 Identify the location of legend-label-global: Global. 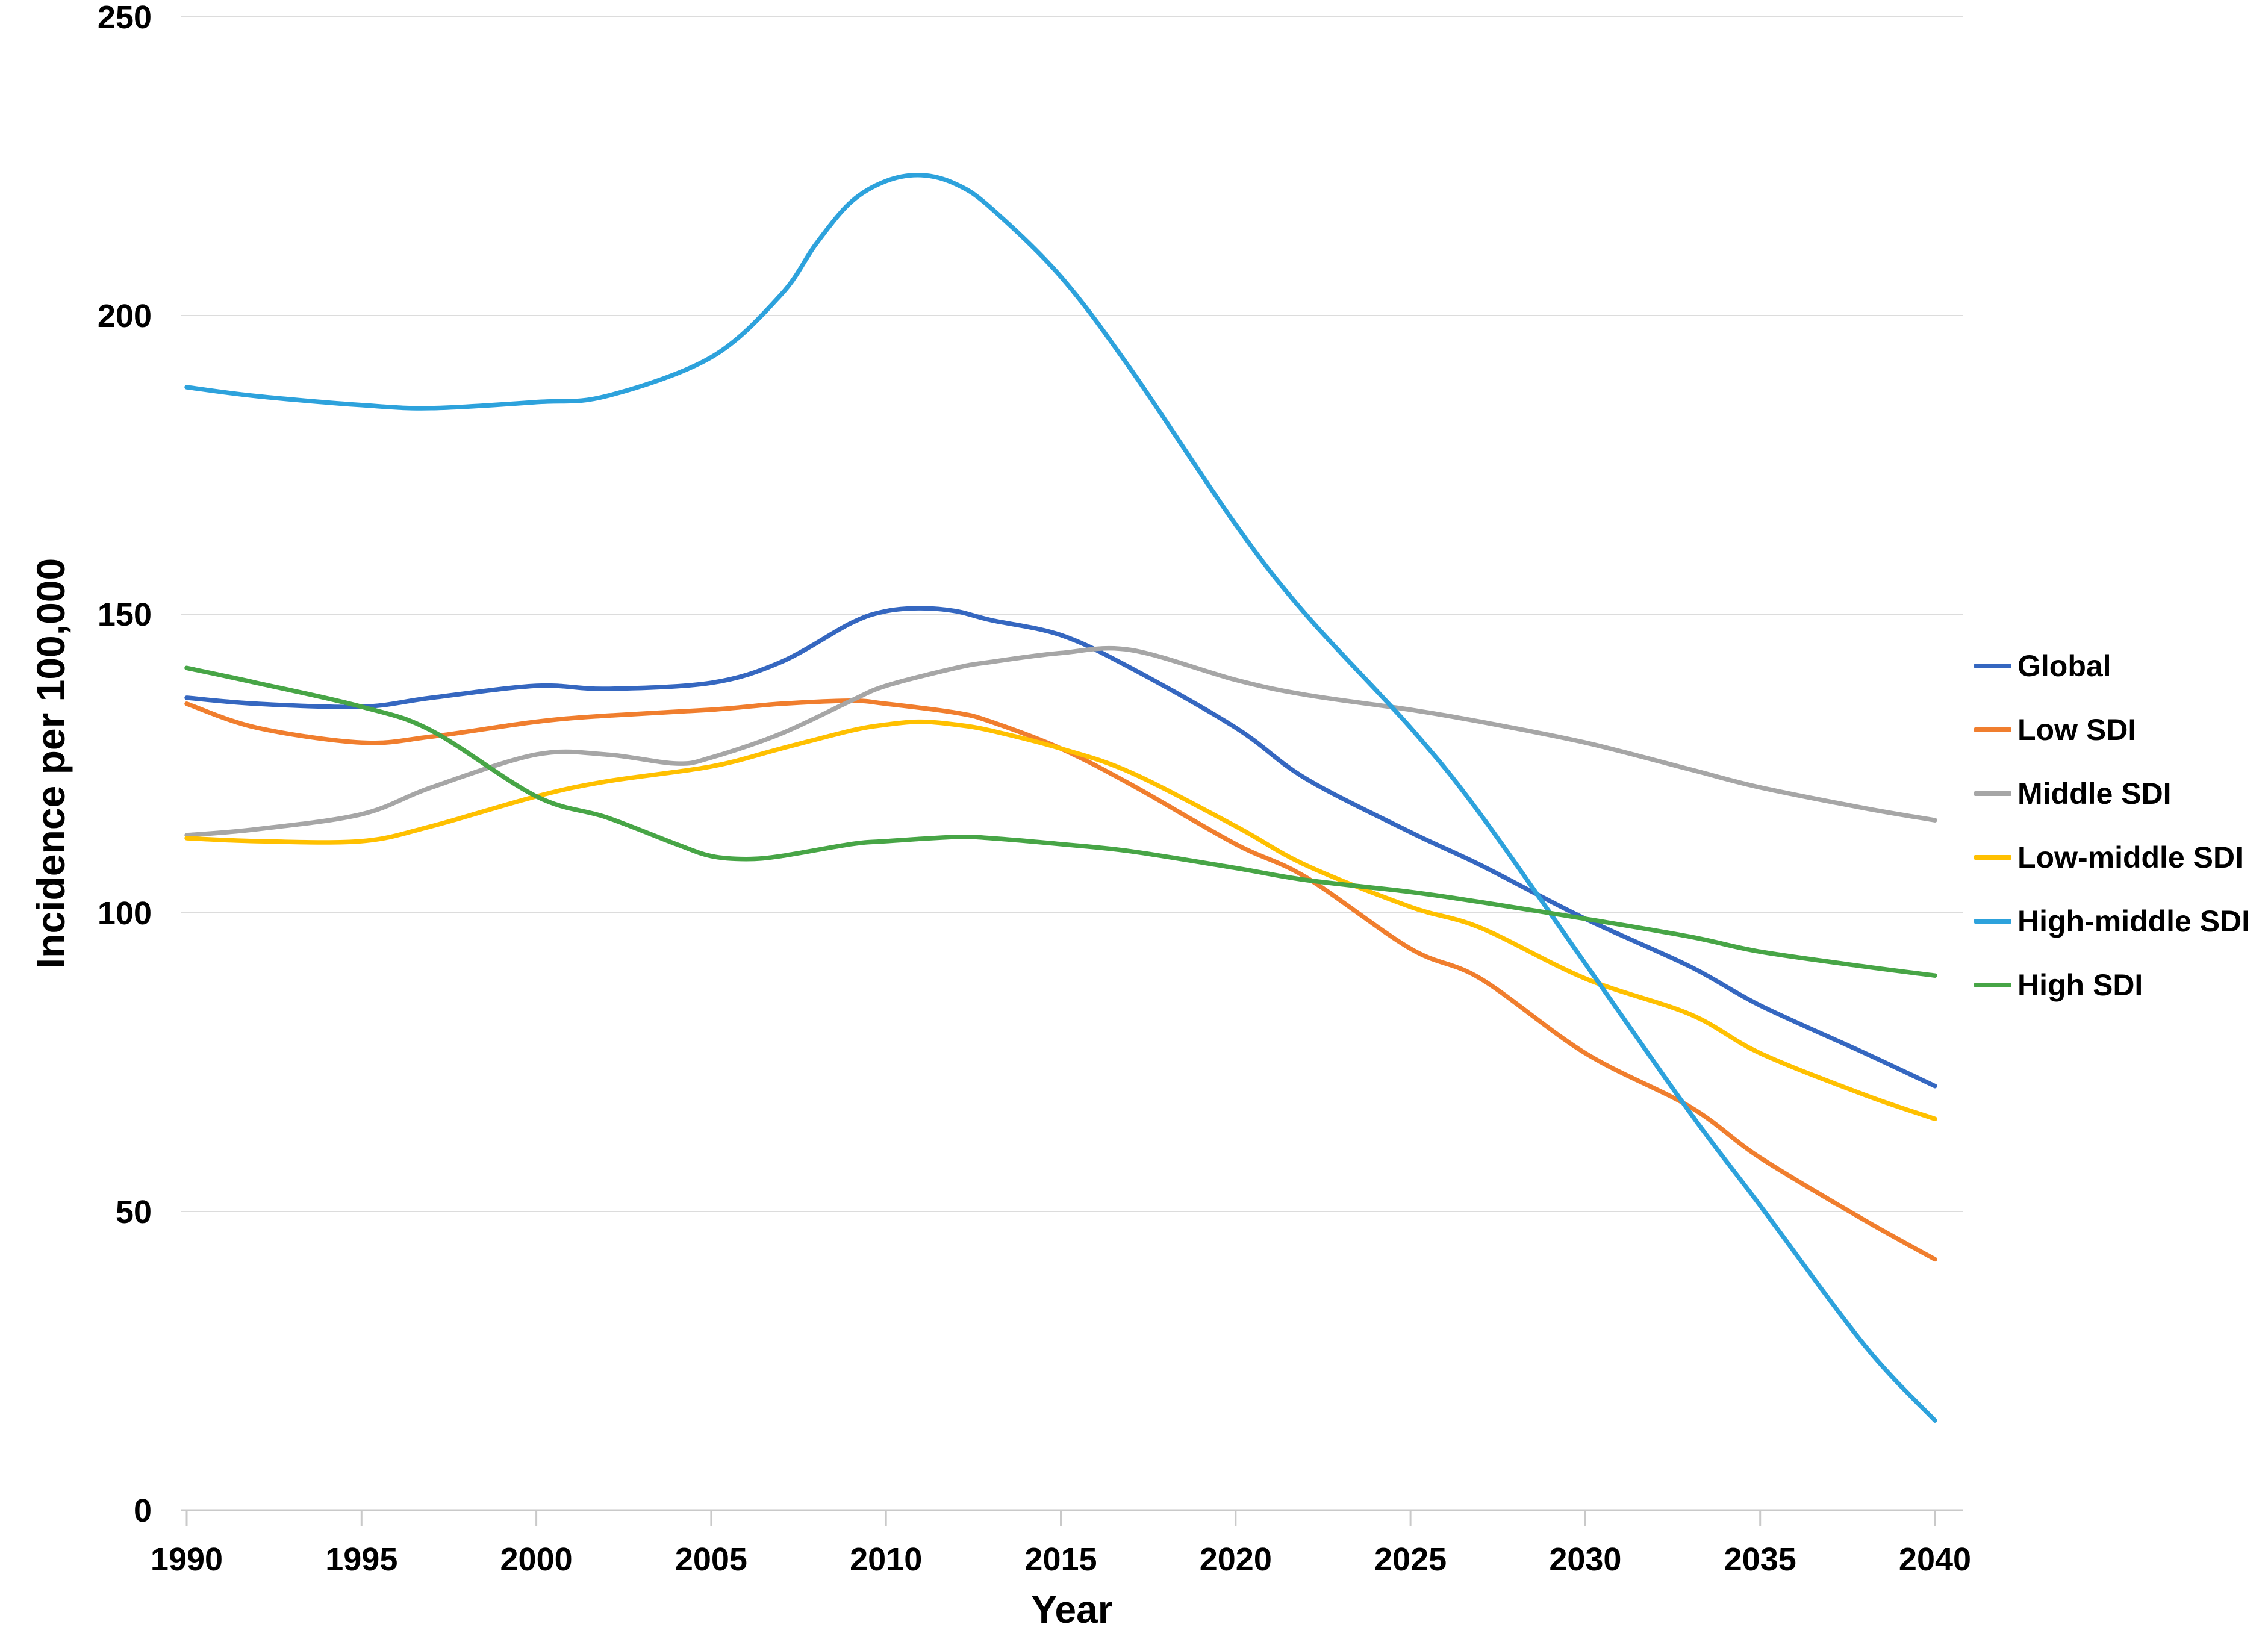
(2064, 666).